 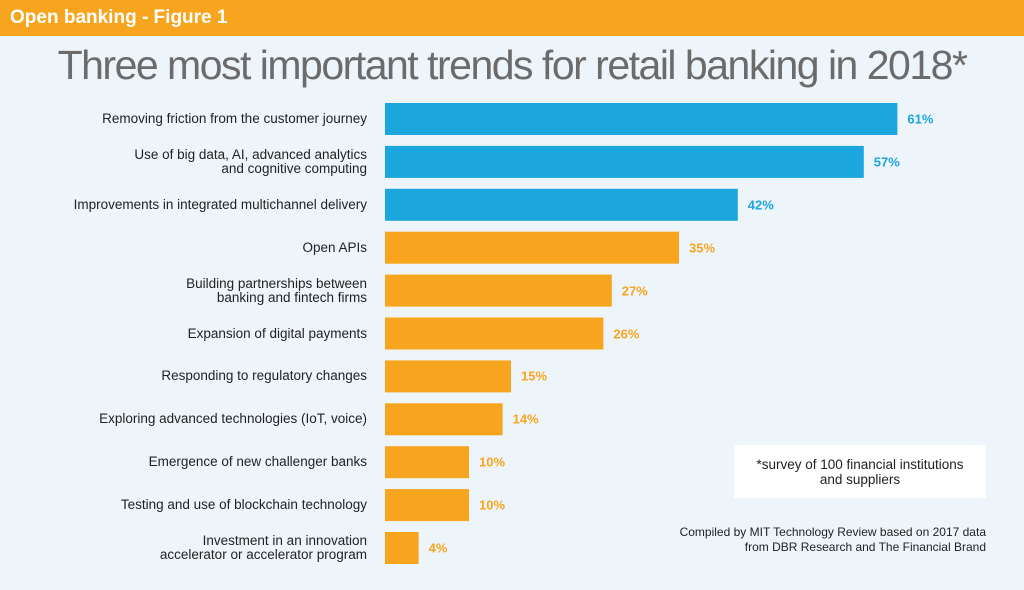 What do you see at coordinates (119, 17) in the screenshot?
I see `header-title: Open banking - Figure 1` at bounding box center [119, 17].